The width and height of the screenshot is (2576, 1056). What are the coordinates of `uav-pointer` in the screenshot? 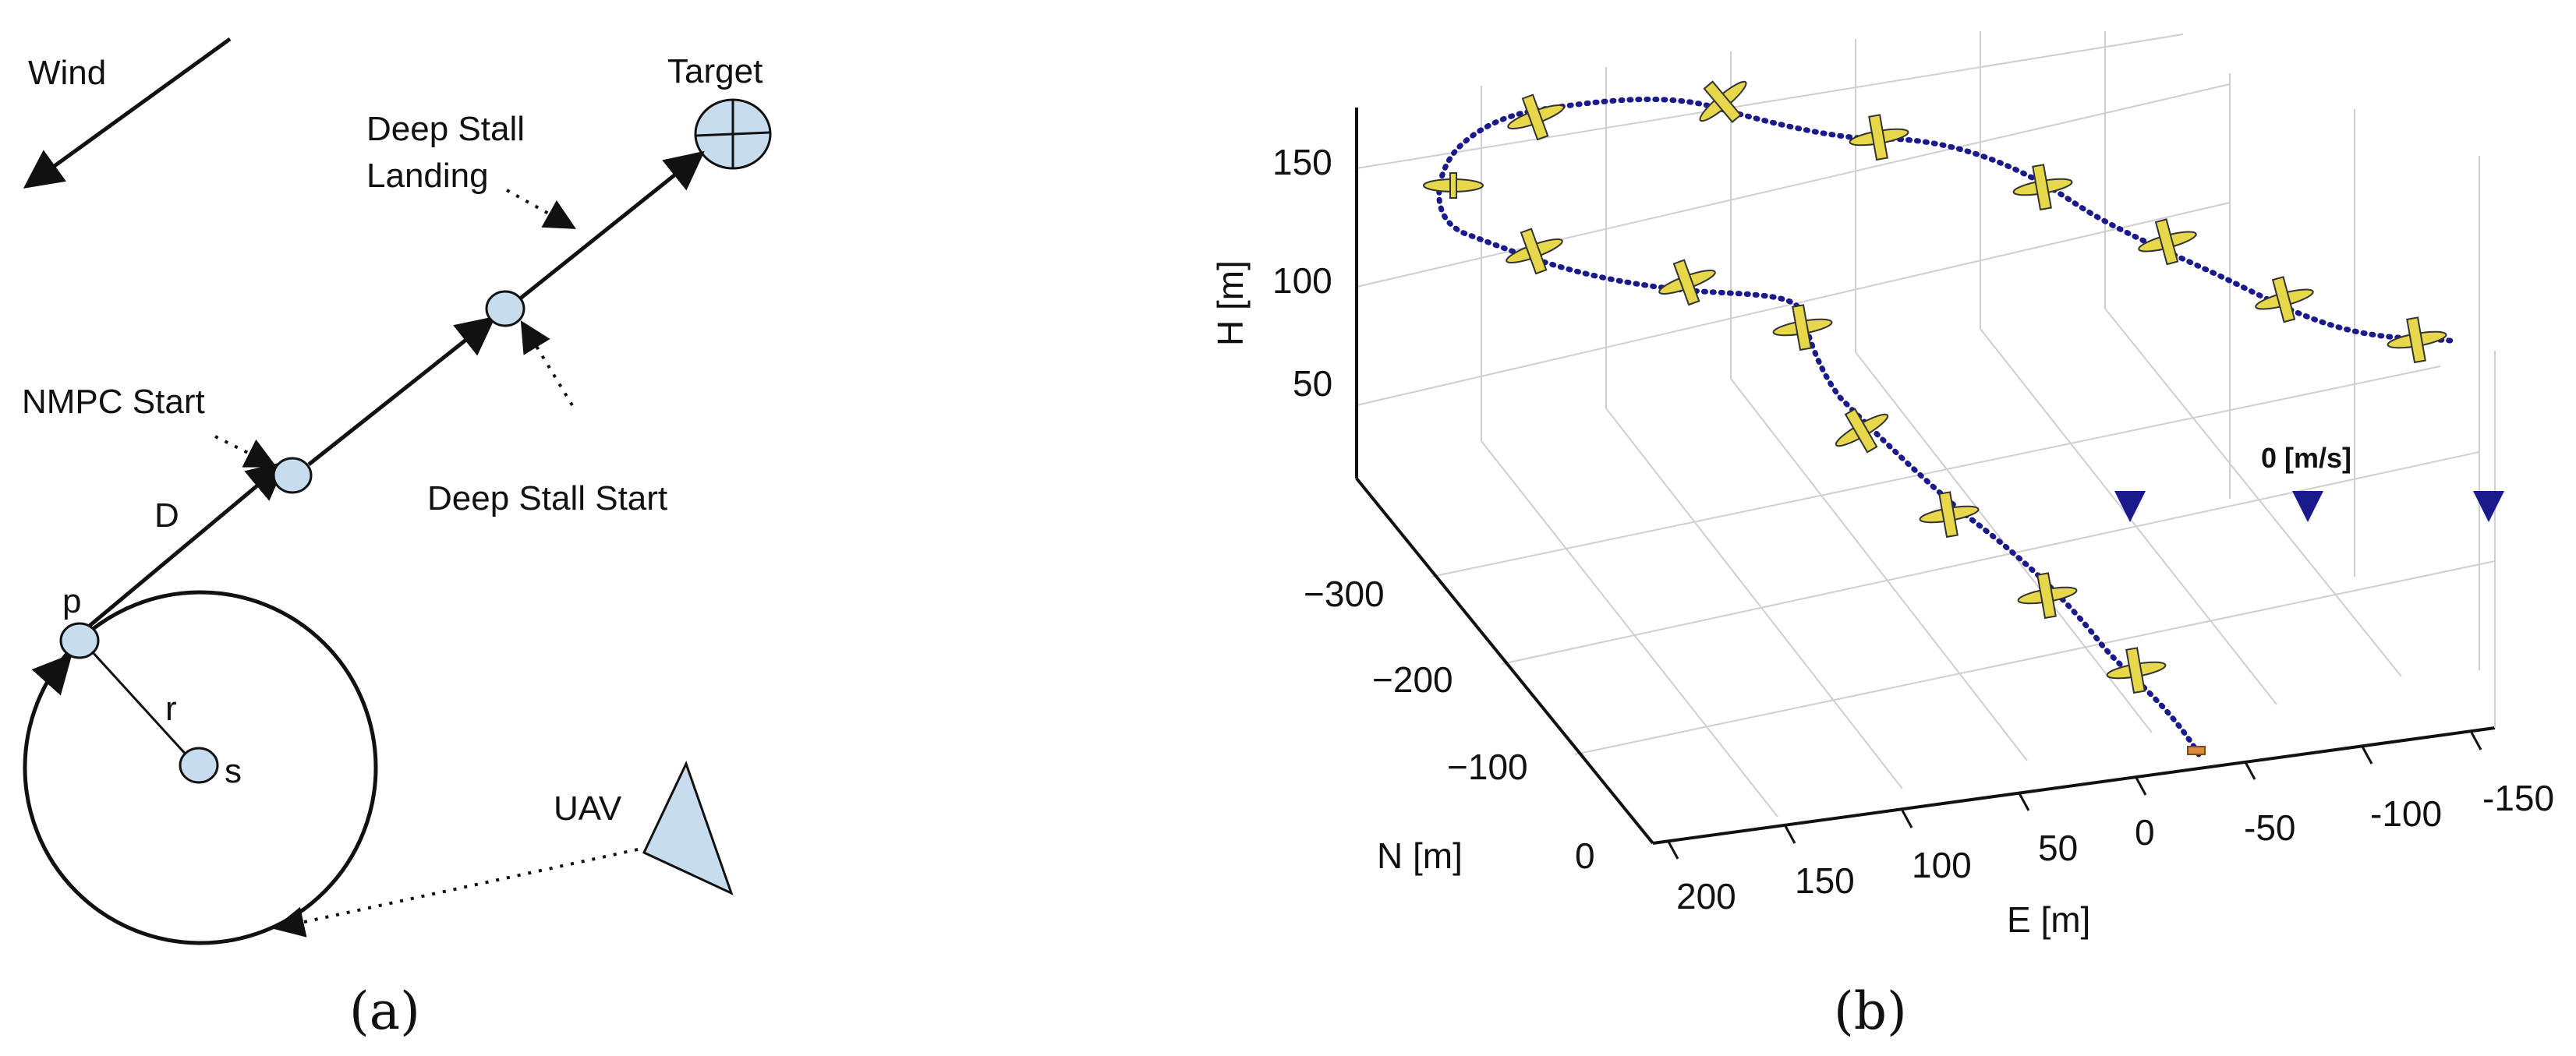 It's located at (456, 893).